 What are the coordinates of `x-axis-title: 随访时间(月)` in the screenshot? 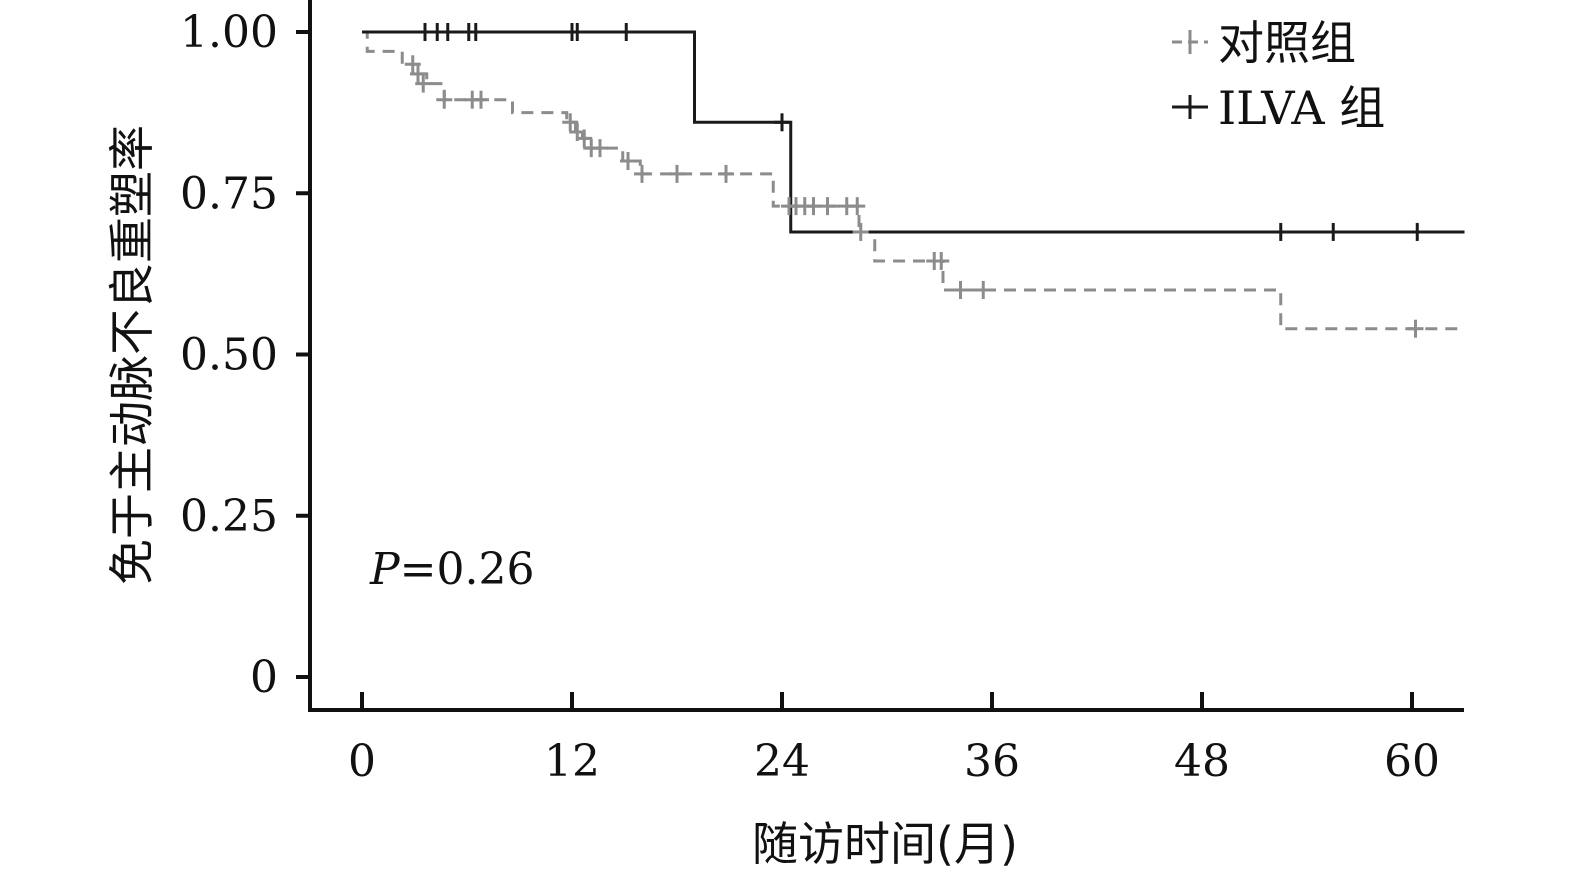 It's located at (885, 844).